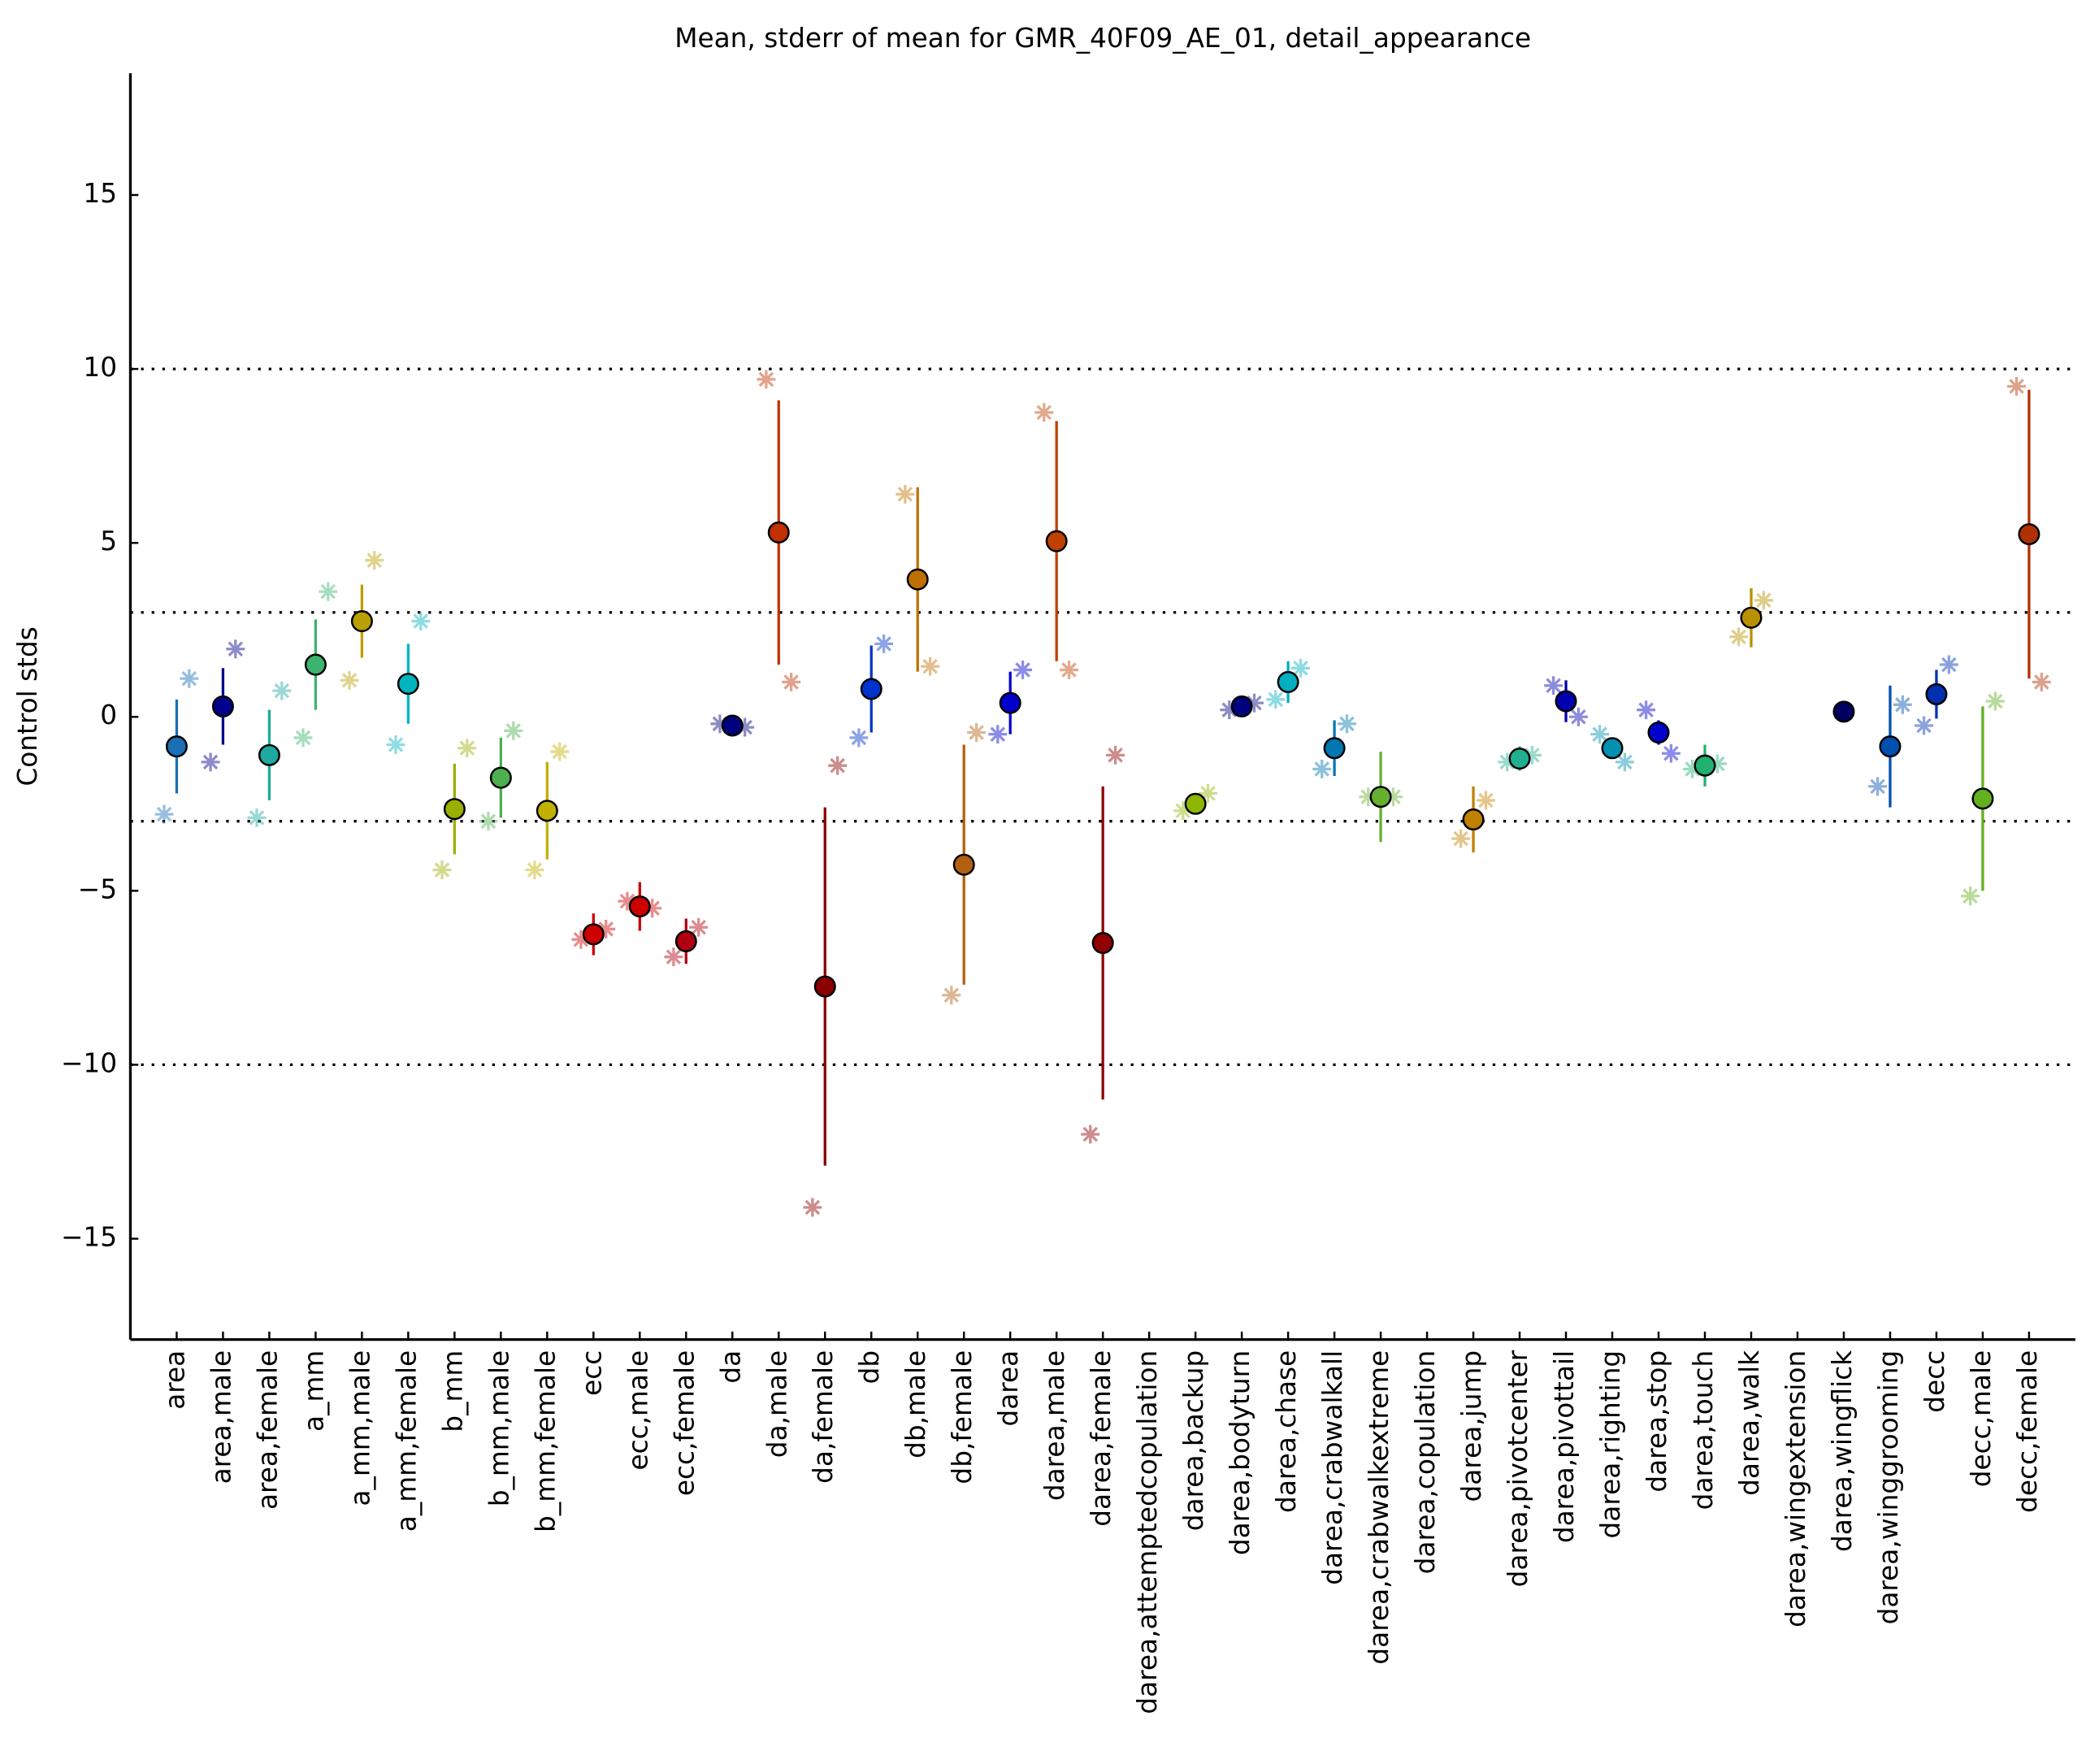 This screenshot has width=2086, height=1764. What do you see at coordinates (730, 1367) in the screenshot?
I see `x-tick-label: da` at bounding box center [730, 1367].